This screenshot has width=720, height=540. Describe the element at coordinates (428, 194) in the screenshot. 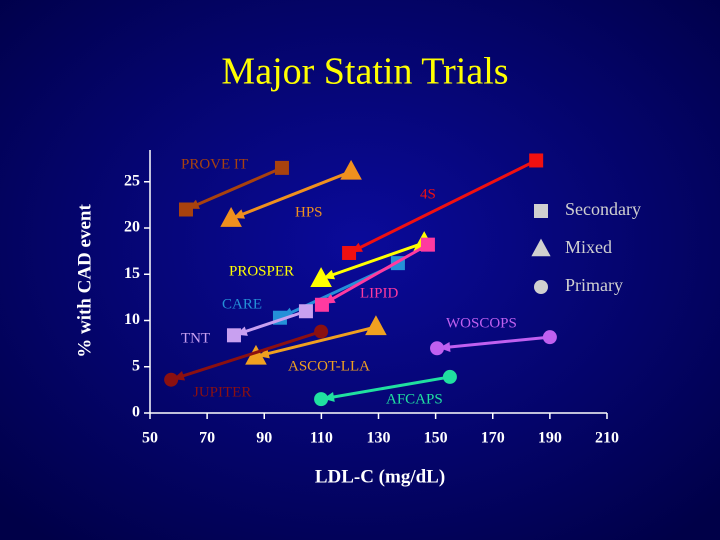

I see `series-label: 4S` at that location.